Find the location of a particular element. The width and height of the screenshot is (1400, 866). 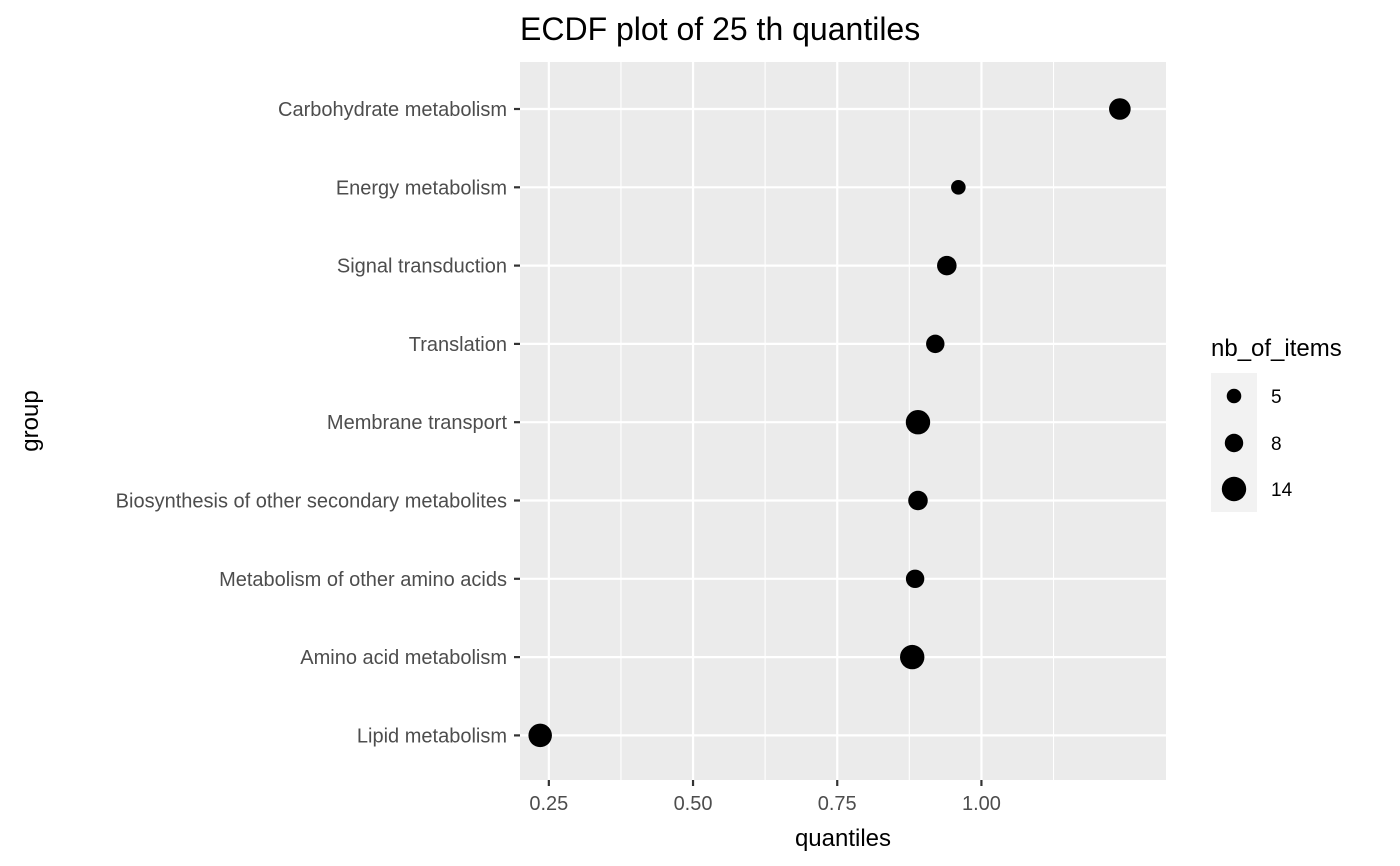

y-tick-label: Lipid metabolism is located at coordinates (432, 736).